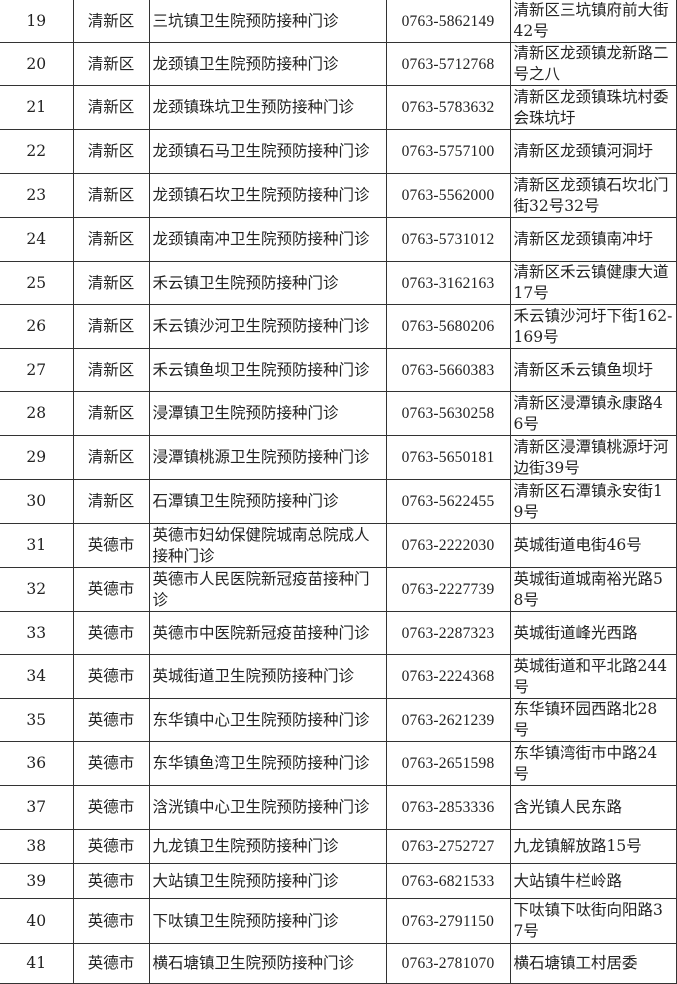  I want to click on table-row: 33 英德市 英德市中医院新冠疫苗接种门诊 0763-2287323 英城街道峰光西路, so click(338, 633).